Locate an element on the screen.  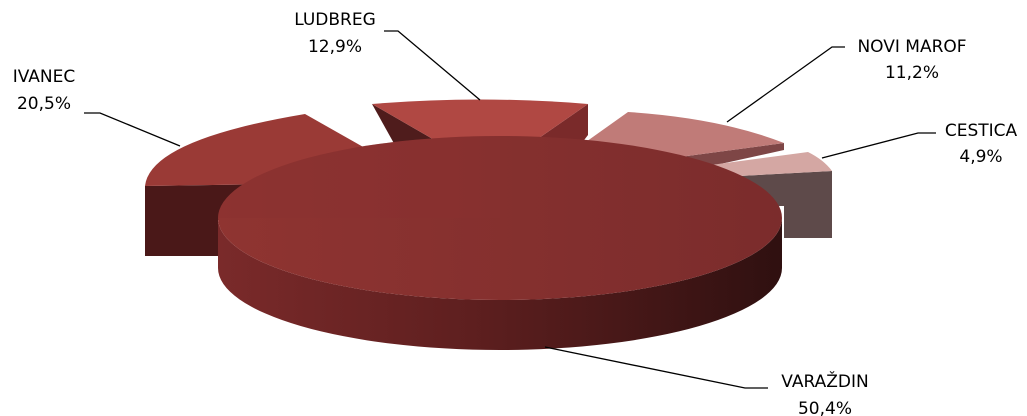
label-cestica-name: CESTICA is located at coordinates (981, 131).